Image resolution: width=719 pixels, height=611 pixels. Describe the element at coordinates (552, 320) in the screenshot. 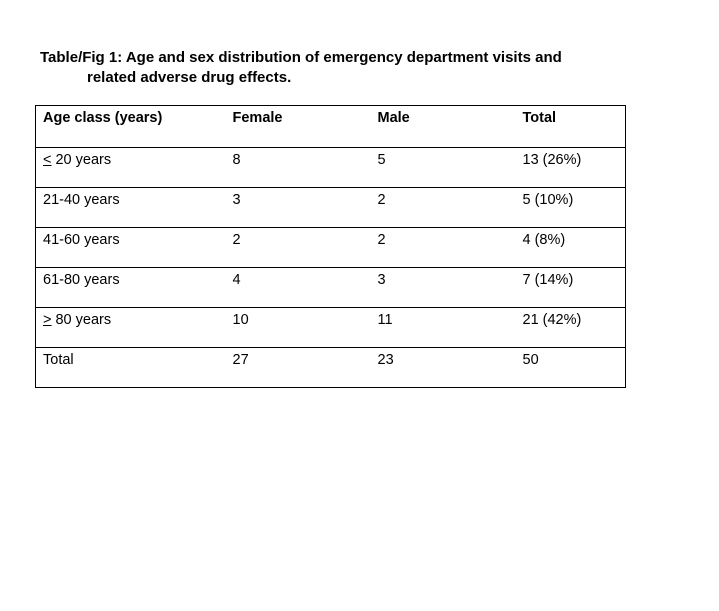

I see `total-cell: 21 (42%)` at that location.